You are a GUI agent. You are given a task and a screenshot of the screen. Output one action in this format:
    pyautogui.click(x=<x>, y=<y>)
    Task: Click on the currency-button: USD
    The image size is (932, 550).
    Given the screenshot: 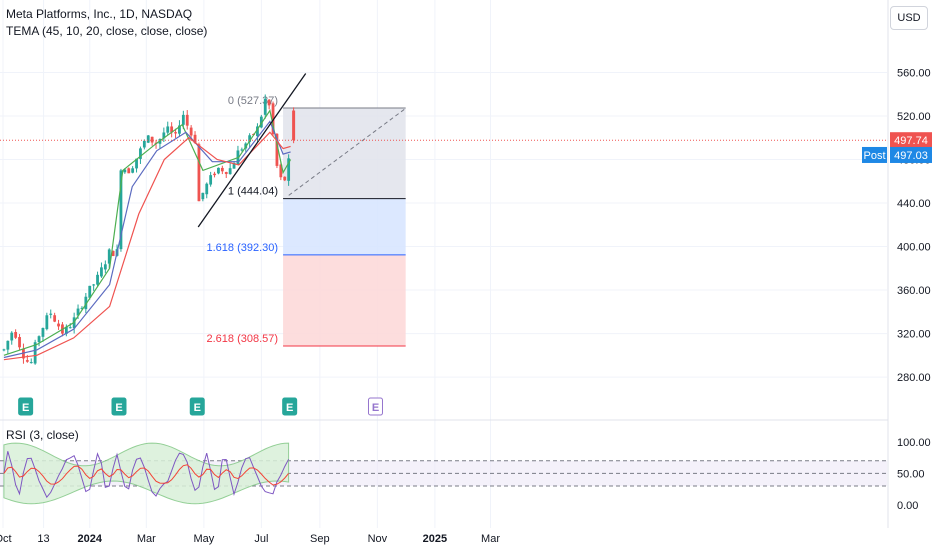 What is the action you would take?
    pyautogui.click(x=909, y=18)
    